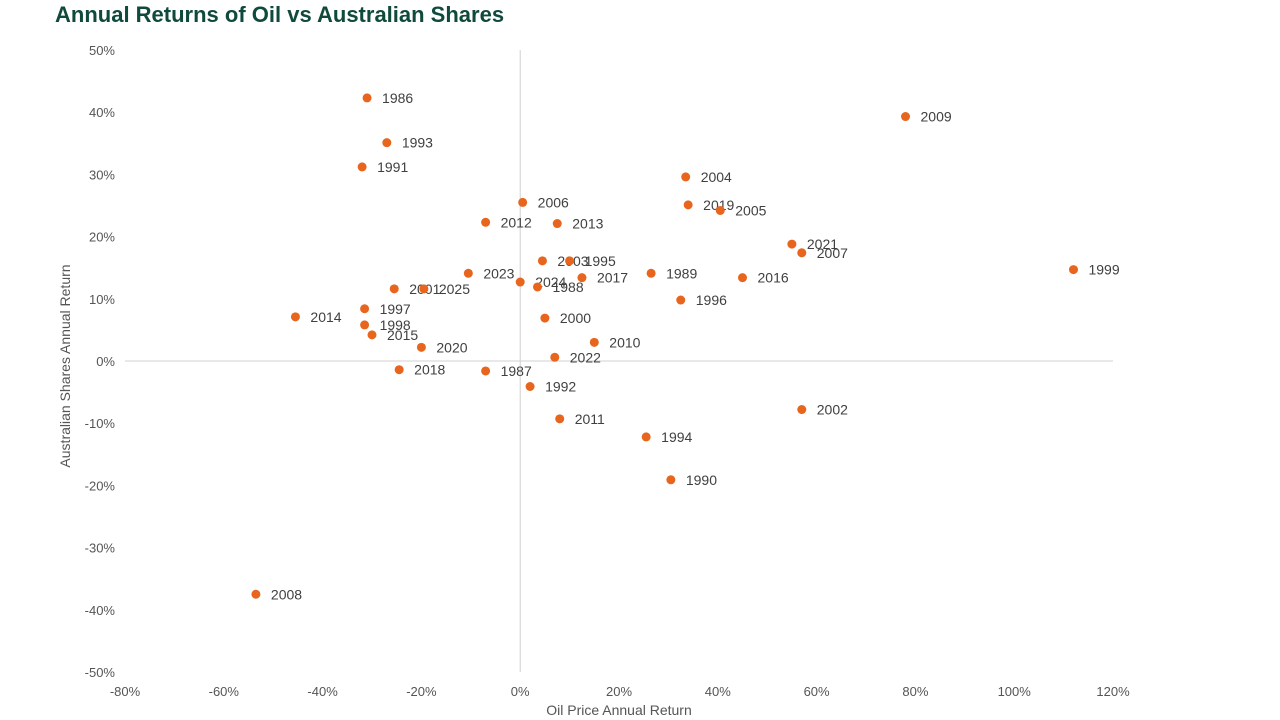 Image resolution: width=1280 pixels, height=720 pixels. Describe the element at coordinates (600, 261) in the screenshot. I see `data-point-label: 1995` at that location.